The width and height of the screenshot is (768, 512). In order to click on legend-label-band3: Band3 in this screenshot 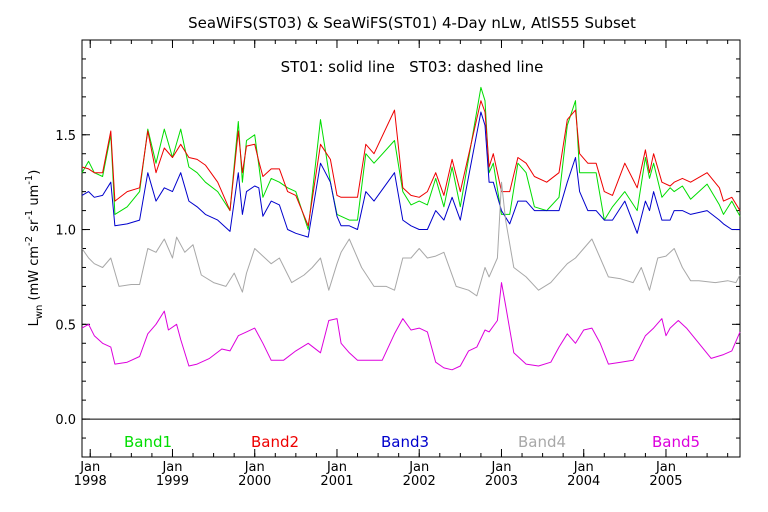, I will do `click(405, 442)`.